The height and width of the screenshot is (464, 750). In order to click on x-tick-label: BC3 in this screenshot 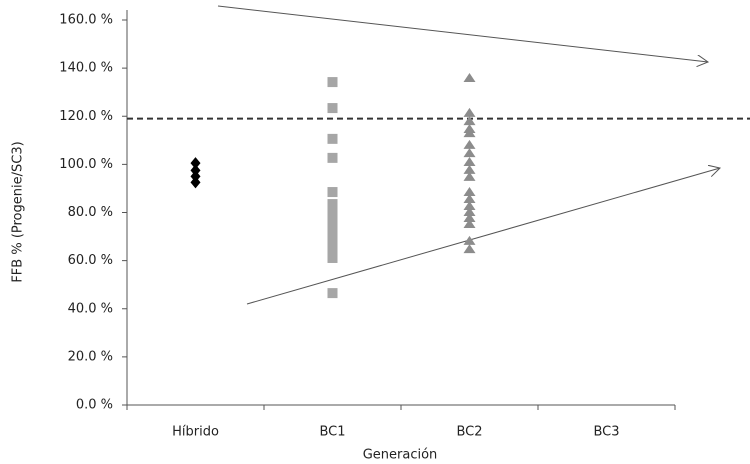, I will do `click(606, 432)`.